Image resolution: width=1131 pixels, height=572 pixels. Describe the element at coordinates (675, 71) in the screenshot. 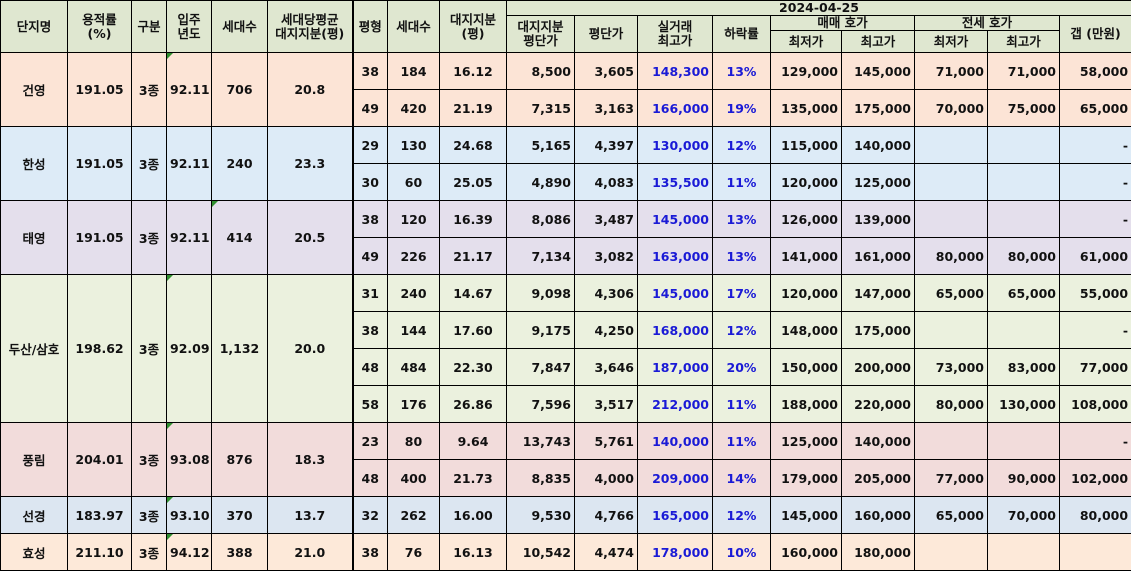

I see `deal-max-cell: 148,300` at that location.